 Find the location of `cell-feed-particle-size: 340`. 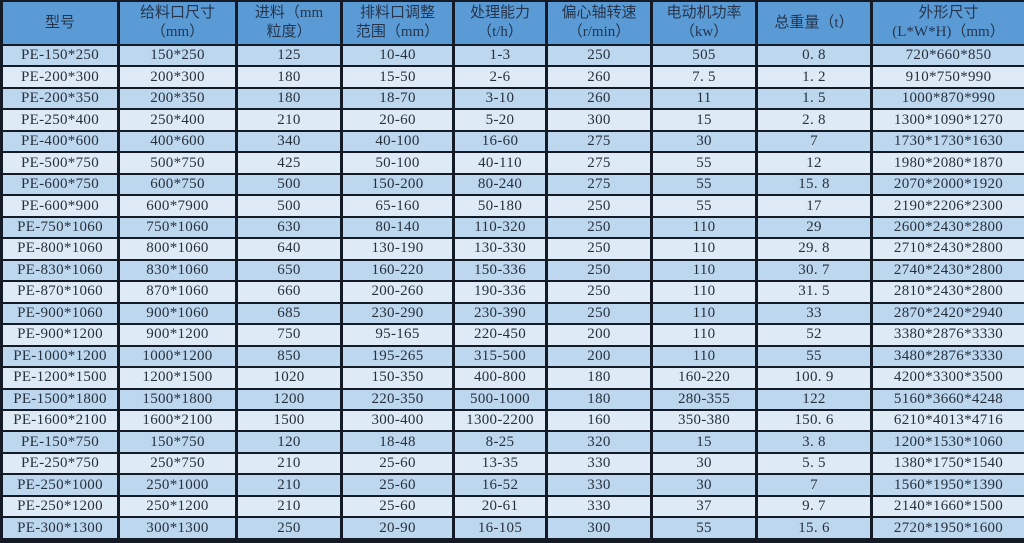

cell-feed-particle-size: 340 is located at coordinates (289, 141).